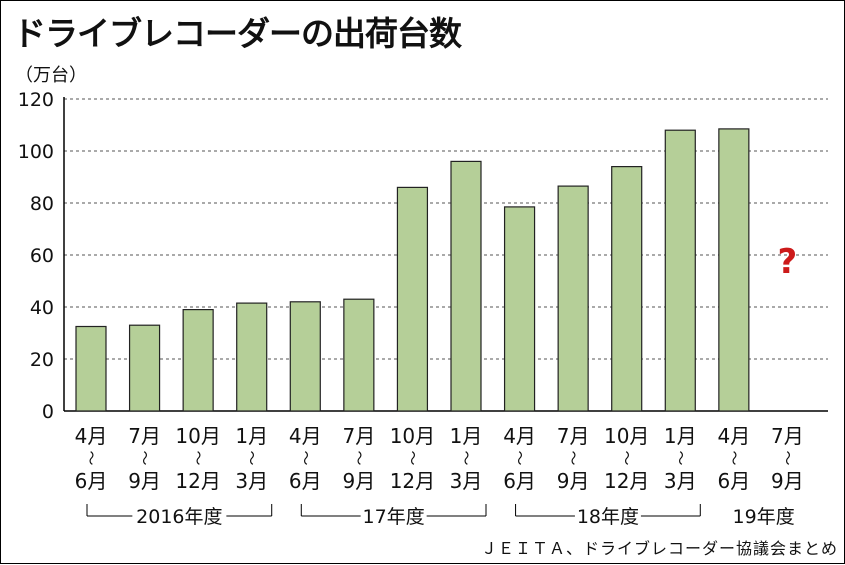 The height and width of the screenshot is (565, 845). Describe the element at coordinates (179, 517) in the screenshot. I see `fiscal-year-label: 2016年度` at that location.